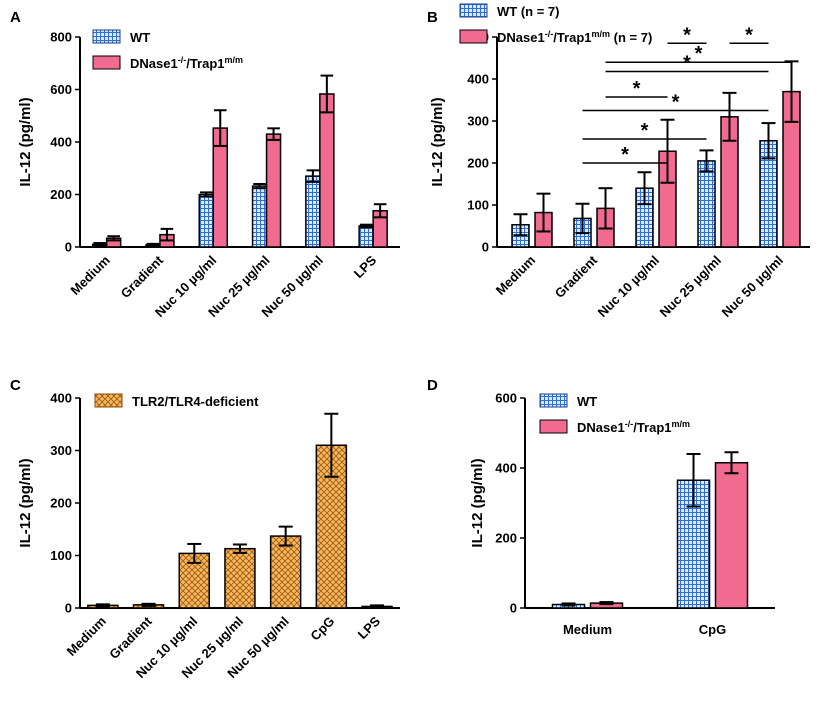  What do you see at coordinates (574, 37) in the screenshot?
I see `legend-label: DNase1-/-/Trap1m/m (n = 7)` at bounding box center [574, 37].